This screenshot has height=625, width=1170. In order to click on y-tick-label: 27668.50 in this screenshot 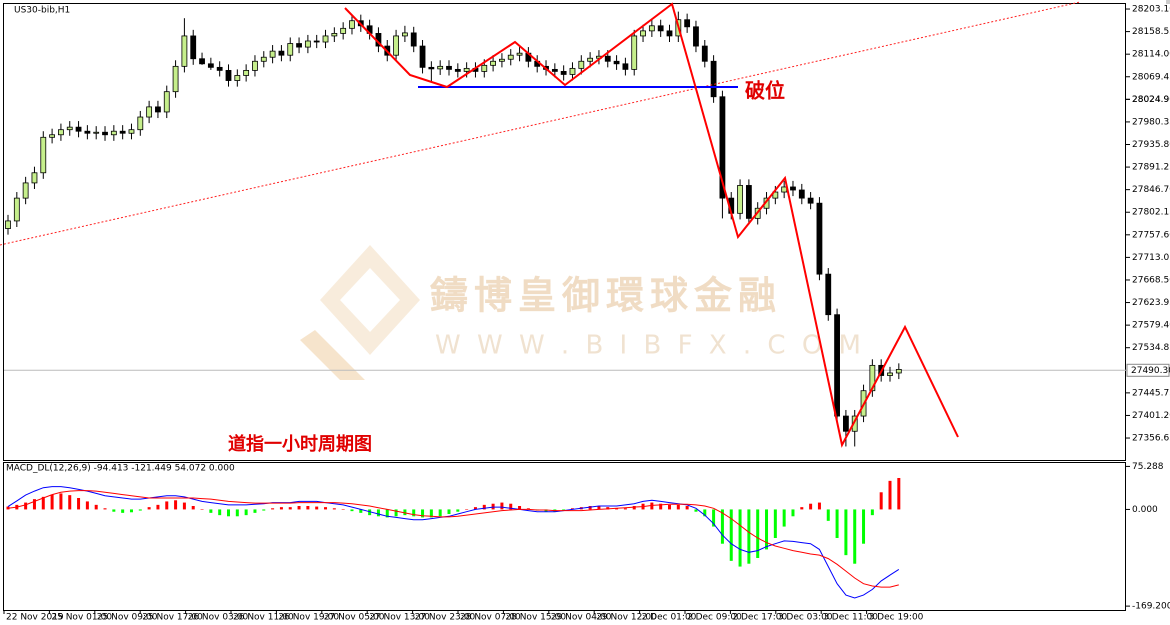, I will do `click(1151, 280)`.